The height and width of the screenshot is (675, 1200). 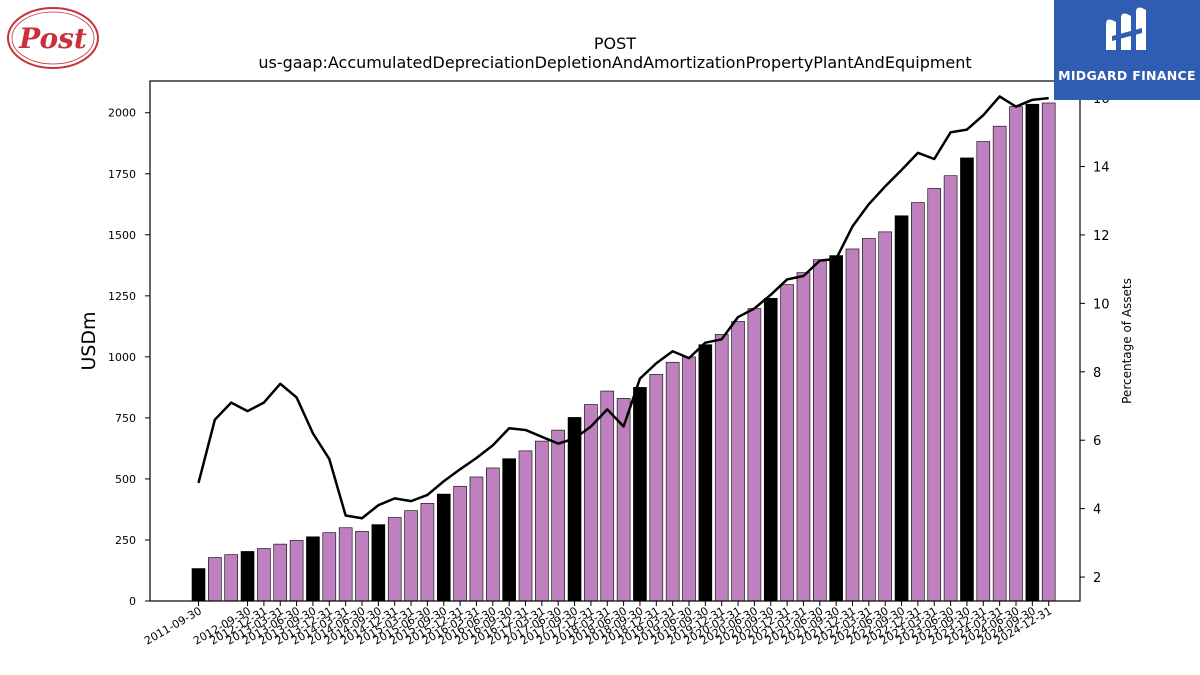 I want to click on y-axis-right: 246810121416, so click(x=1095, y=339).